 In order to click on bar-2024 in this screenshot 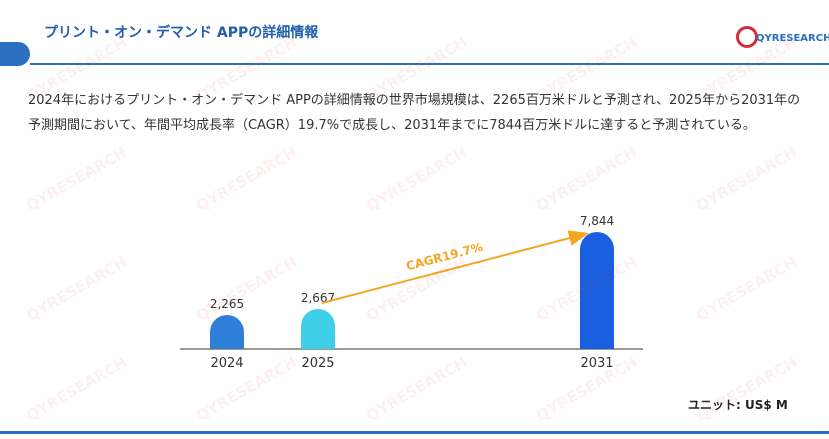, I will do `click(227, 332)`.